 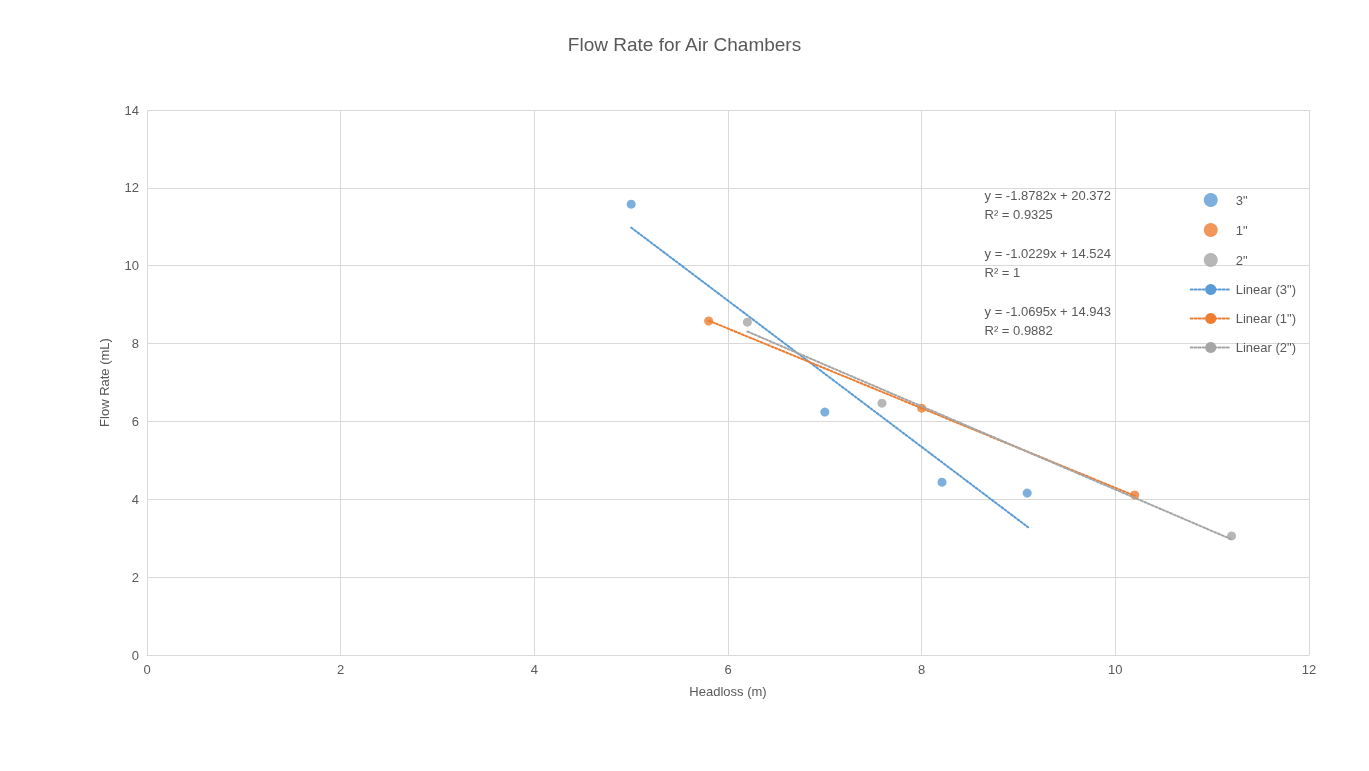 I want to click on x-tick-label: 8, so click(x=922, y=669).